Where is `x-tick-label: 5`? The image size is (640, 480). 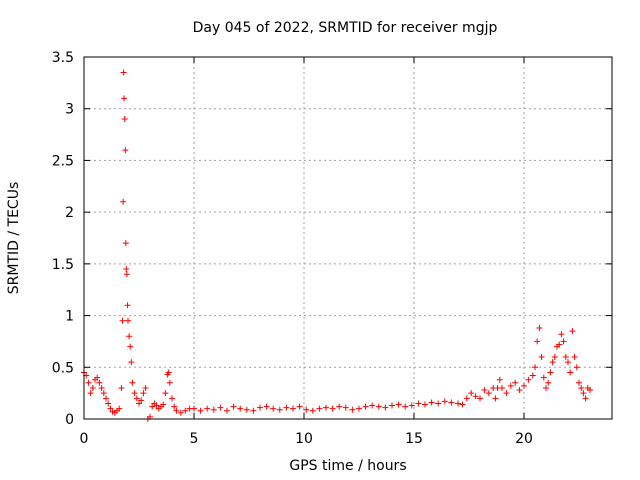
x-tick-label: 5 is located at coordinates (194, 439).